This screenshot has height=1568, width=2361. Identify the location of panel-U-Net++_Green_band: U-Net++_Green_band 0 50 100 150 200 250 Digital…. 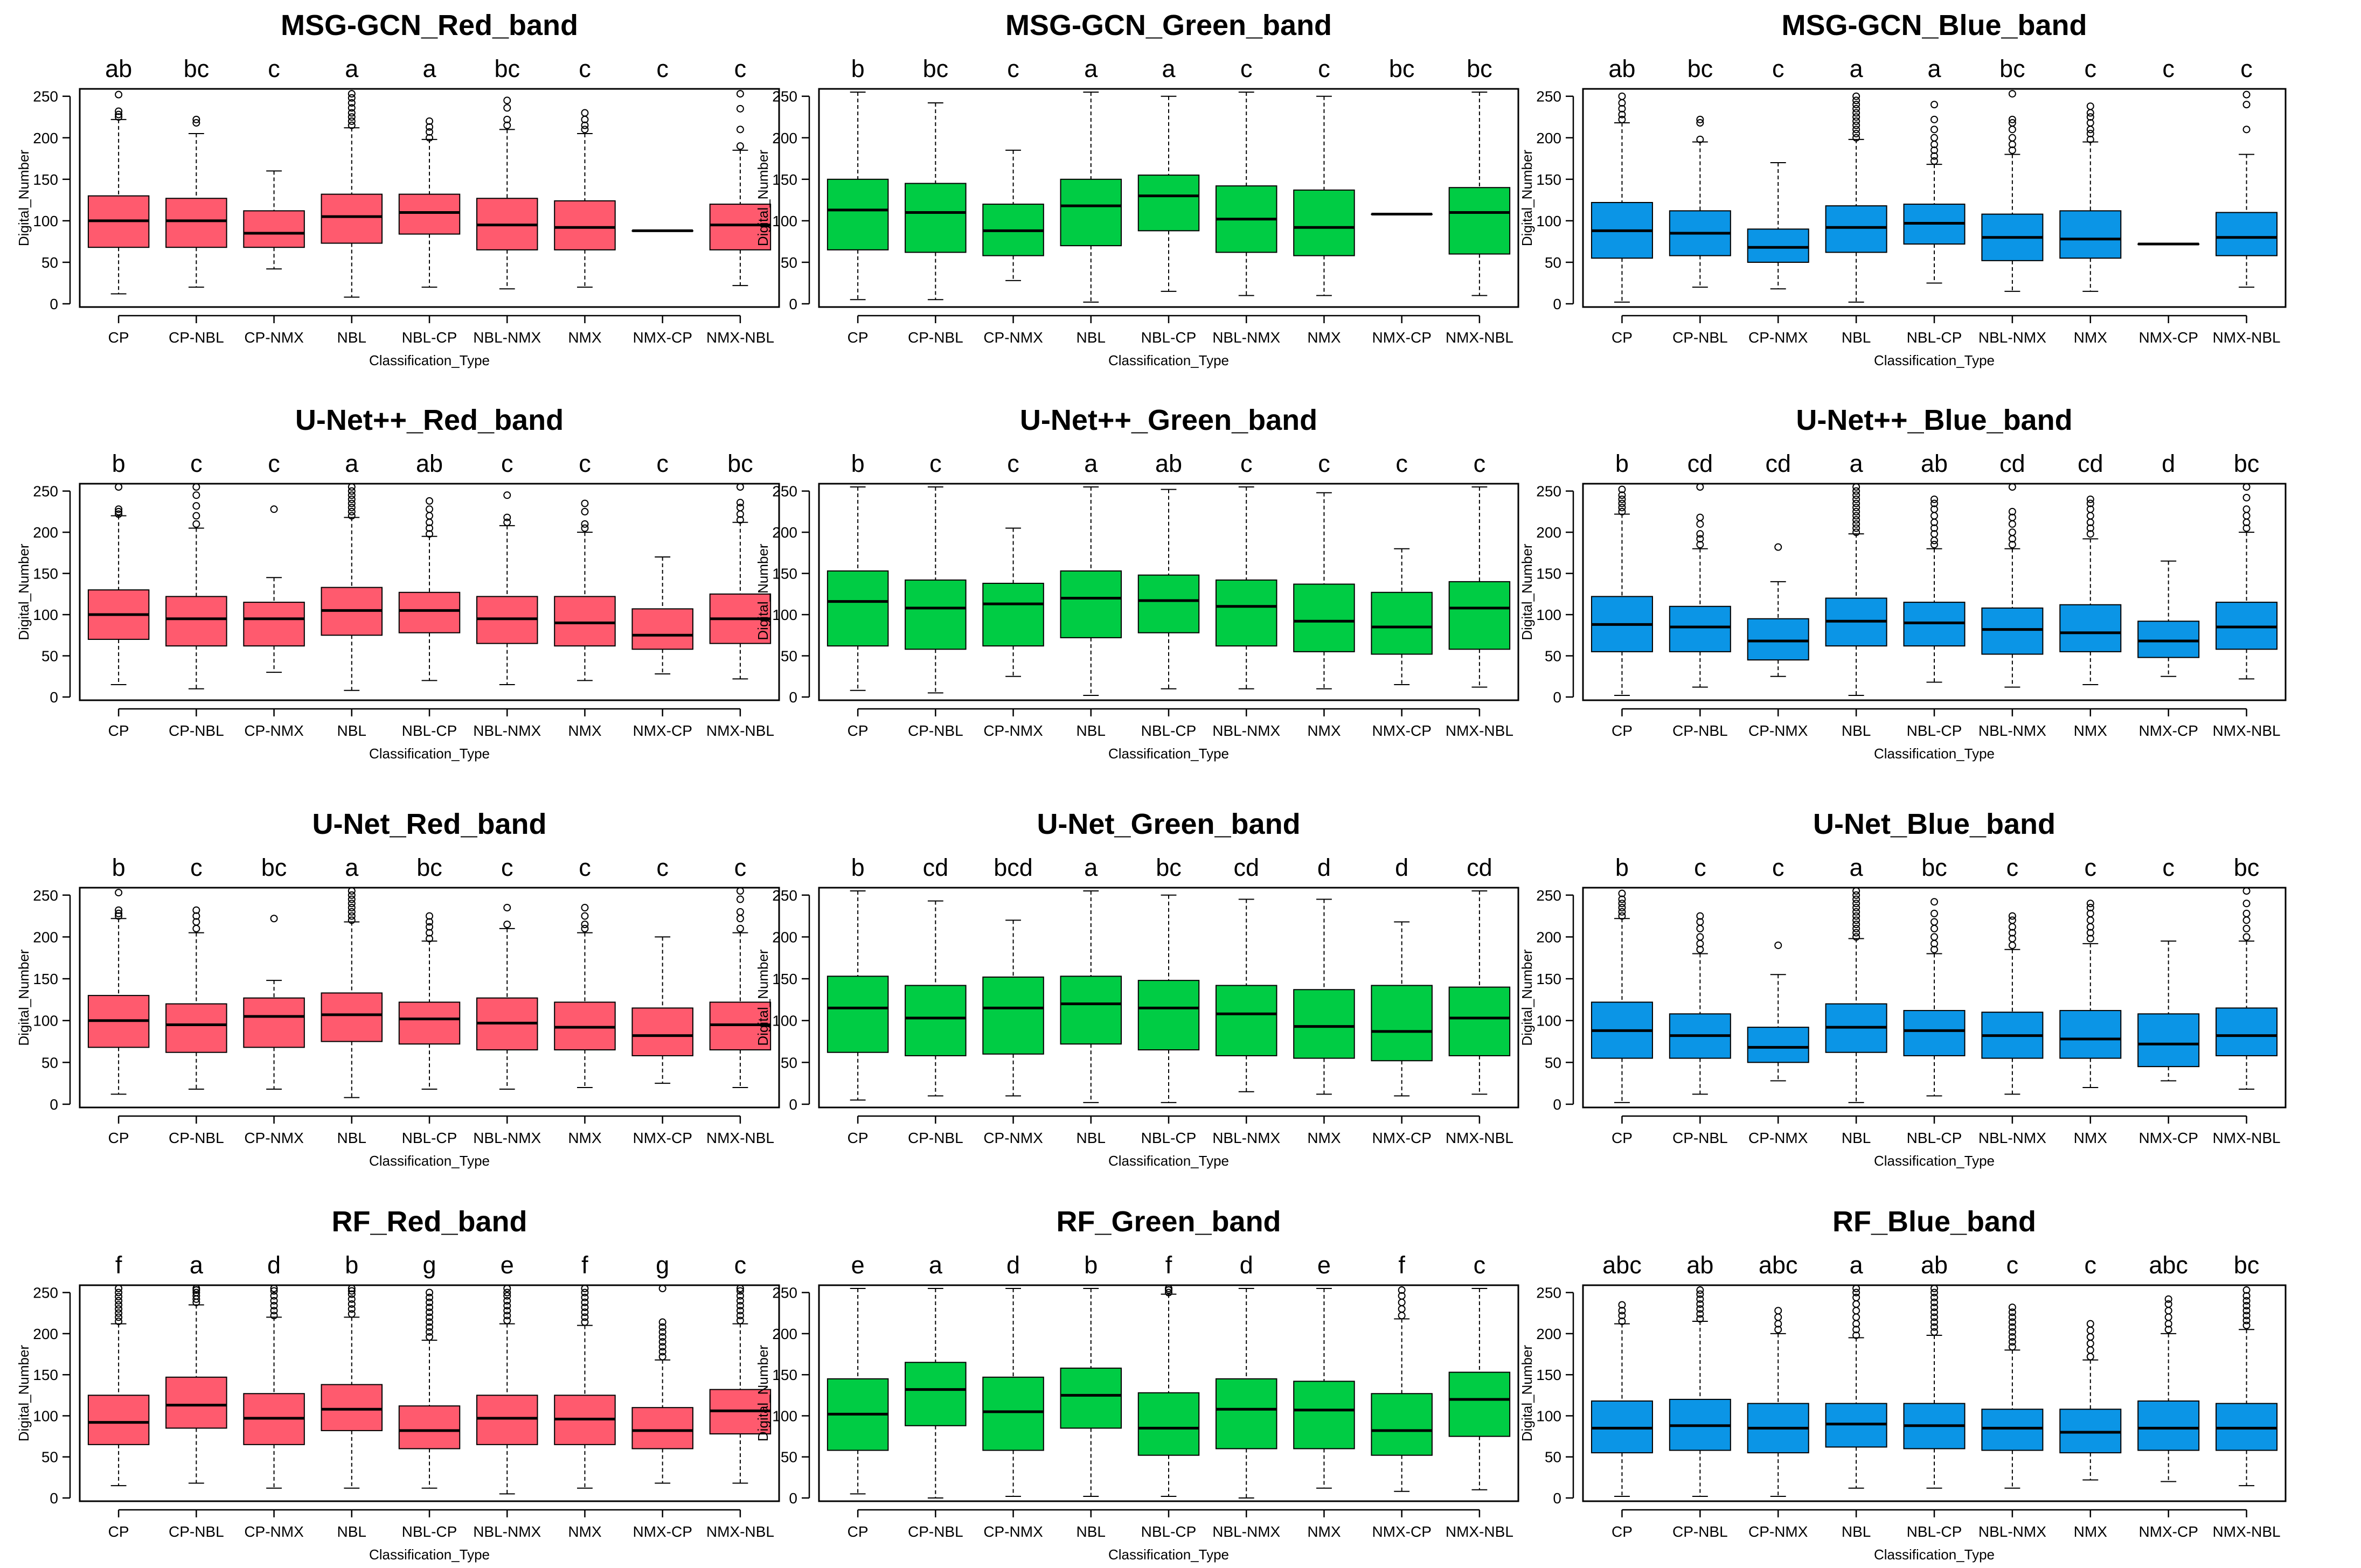
(1137, 583).